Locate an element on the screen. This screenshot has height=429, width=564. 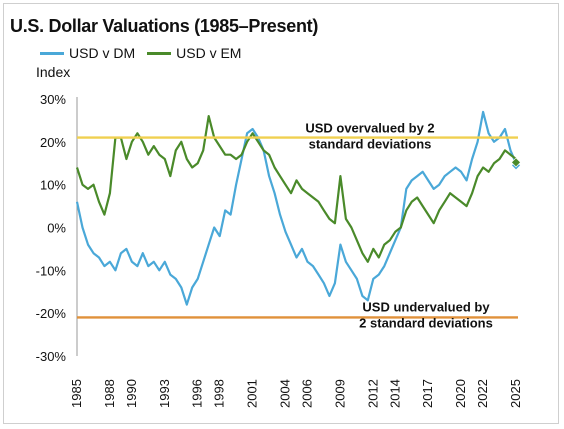
x-tick-label: 2025 is located at coordinates (515, 393).